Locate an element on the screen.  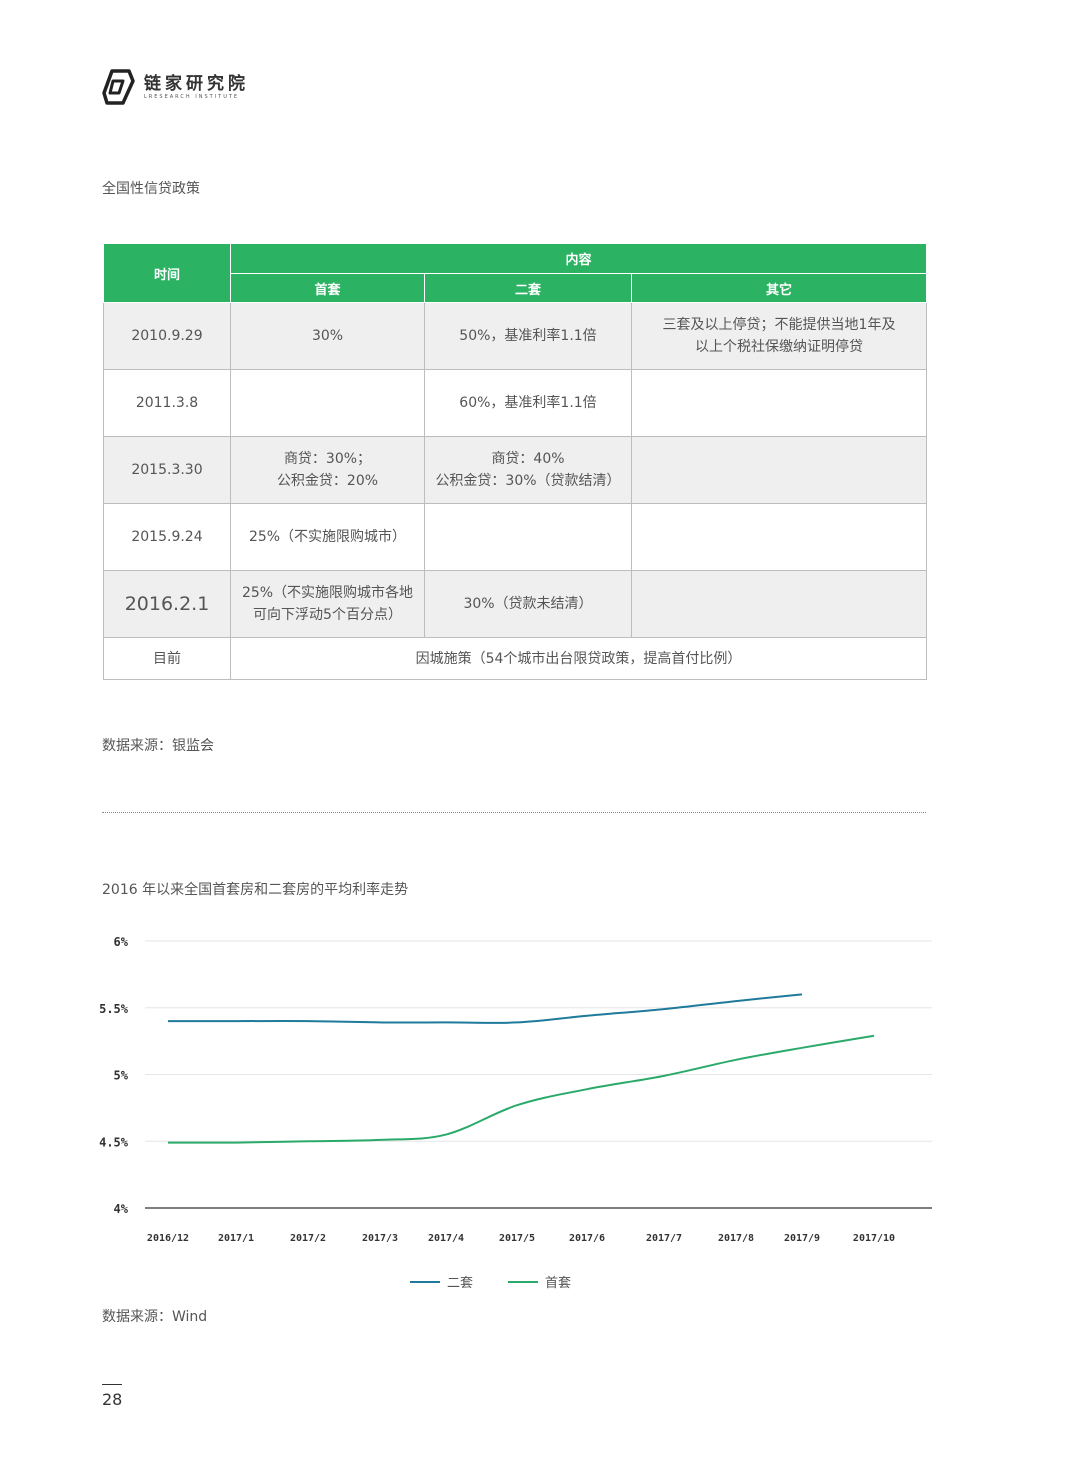
page-number-rule is located at coordinates (112, 1384).